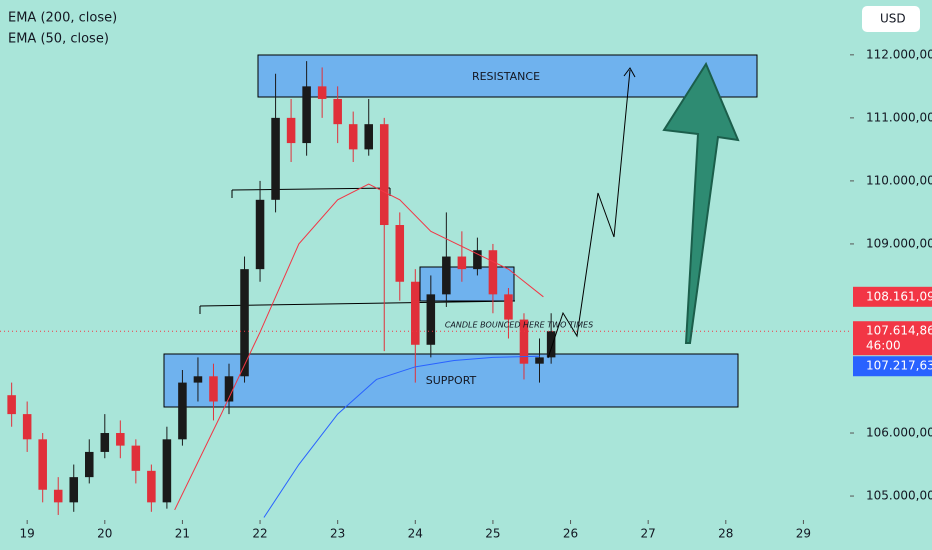  Describe the element at coordinates (337, 534) in the screenshot. I see `x-tick-label: 23` at that location.